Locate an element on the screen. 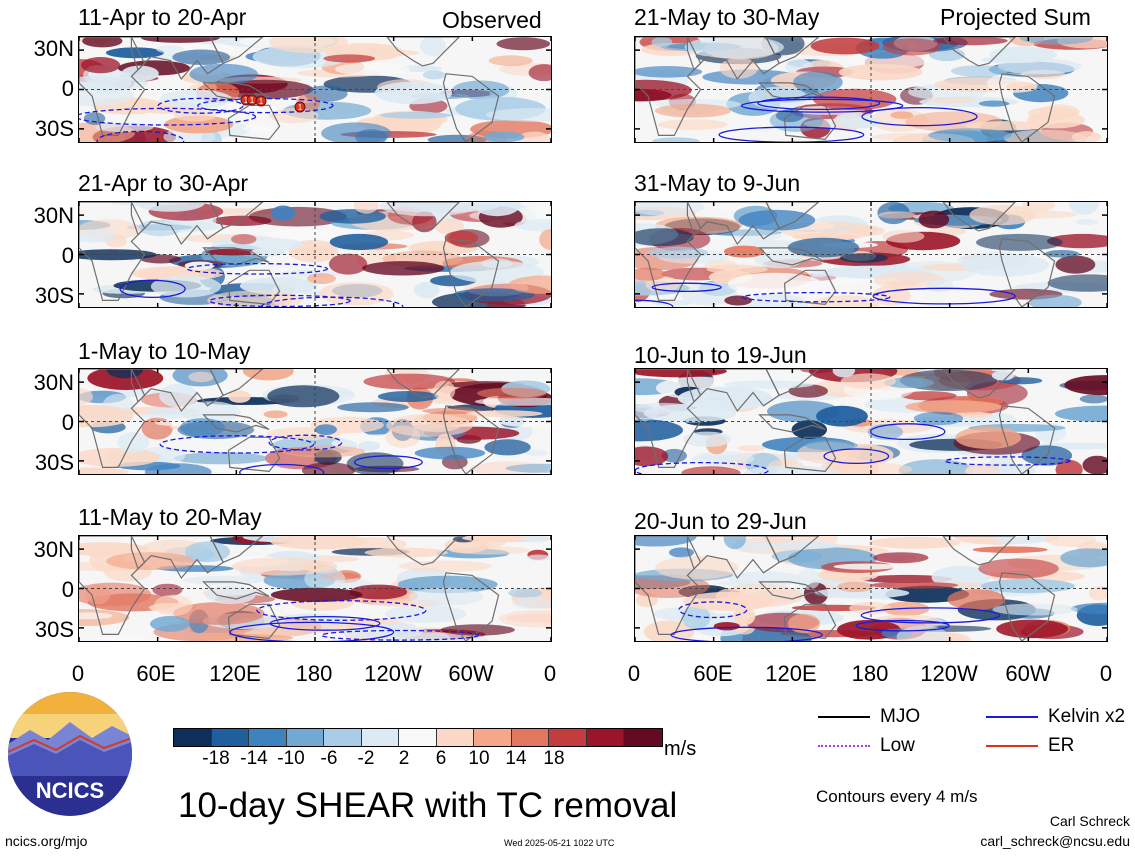 The height and width of the screenshot is (856, 1135). x-tick-label: 120E is located at coordinates (791, 673).